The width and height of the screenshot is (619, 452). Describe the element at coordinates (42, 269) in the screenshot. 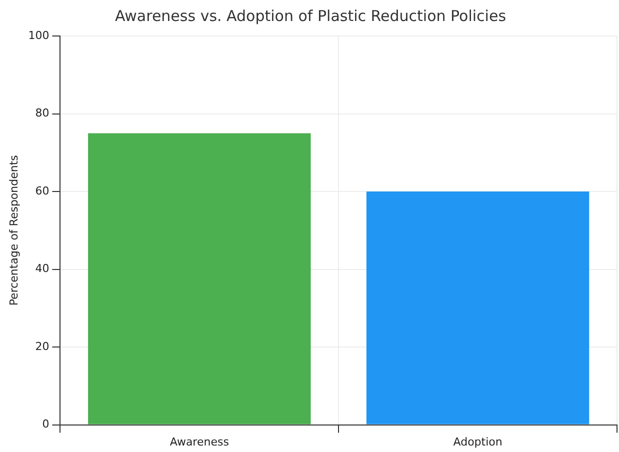

I see `y-tick-label: 40` at that location.